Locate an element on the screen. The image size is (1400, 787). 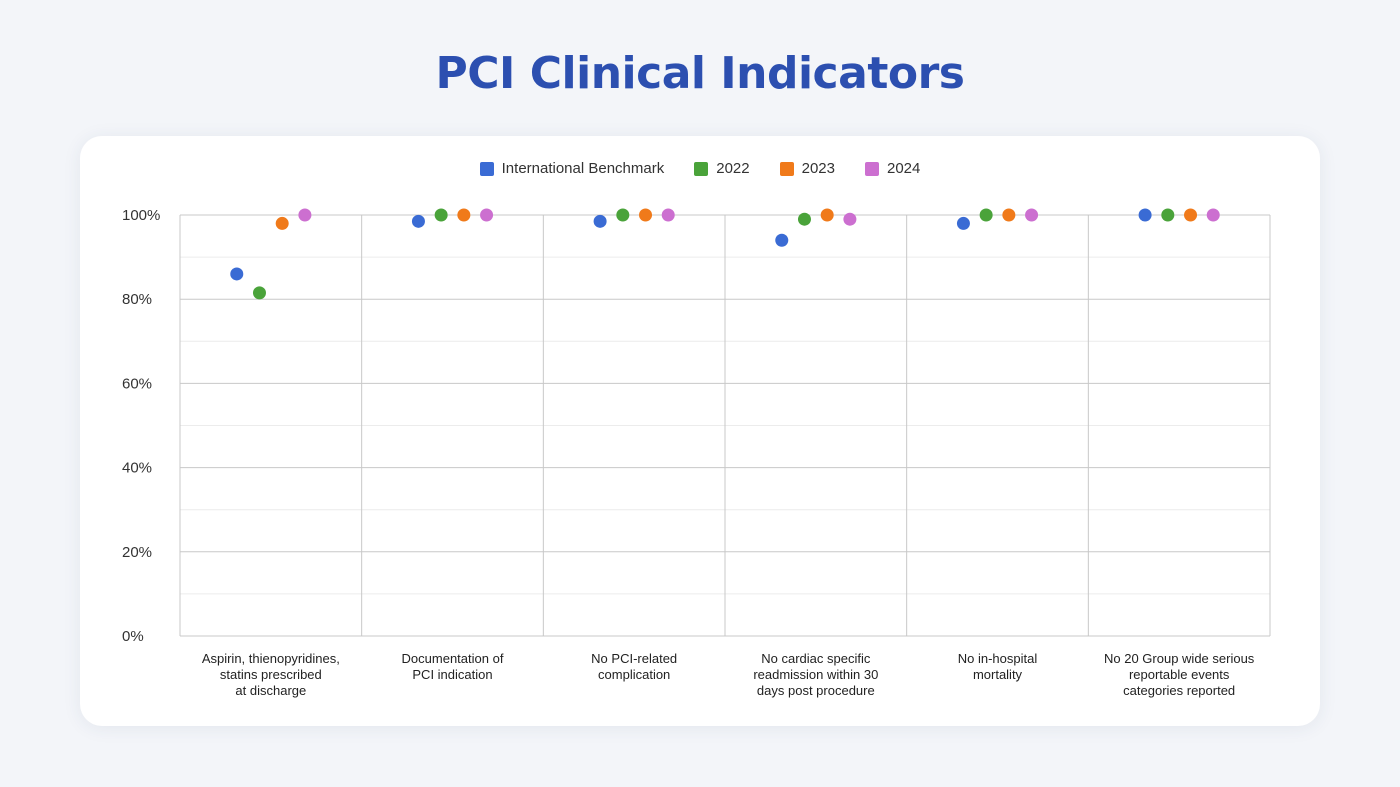
legend-item: International Benchmark is located at coordinates (572, 168).